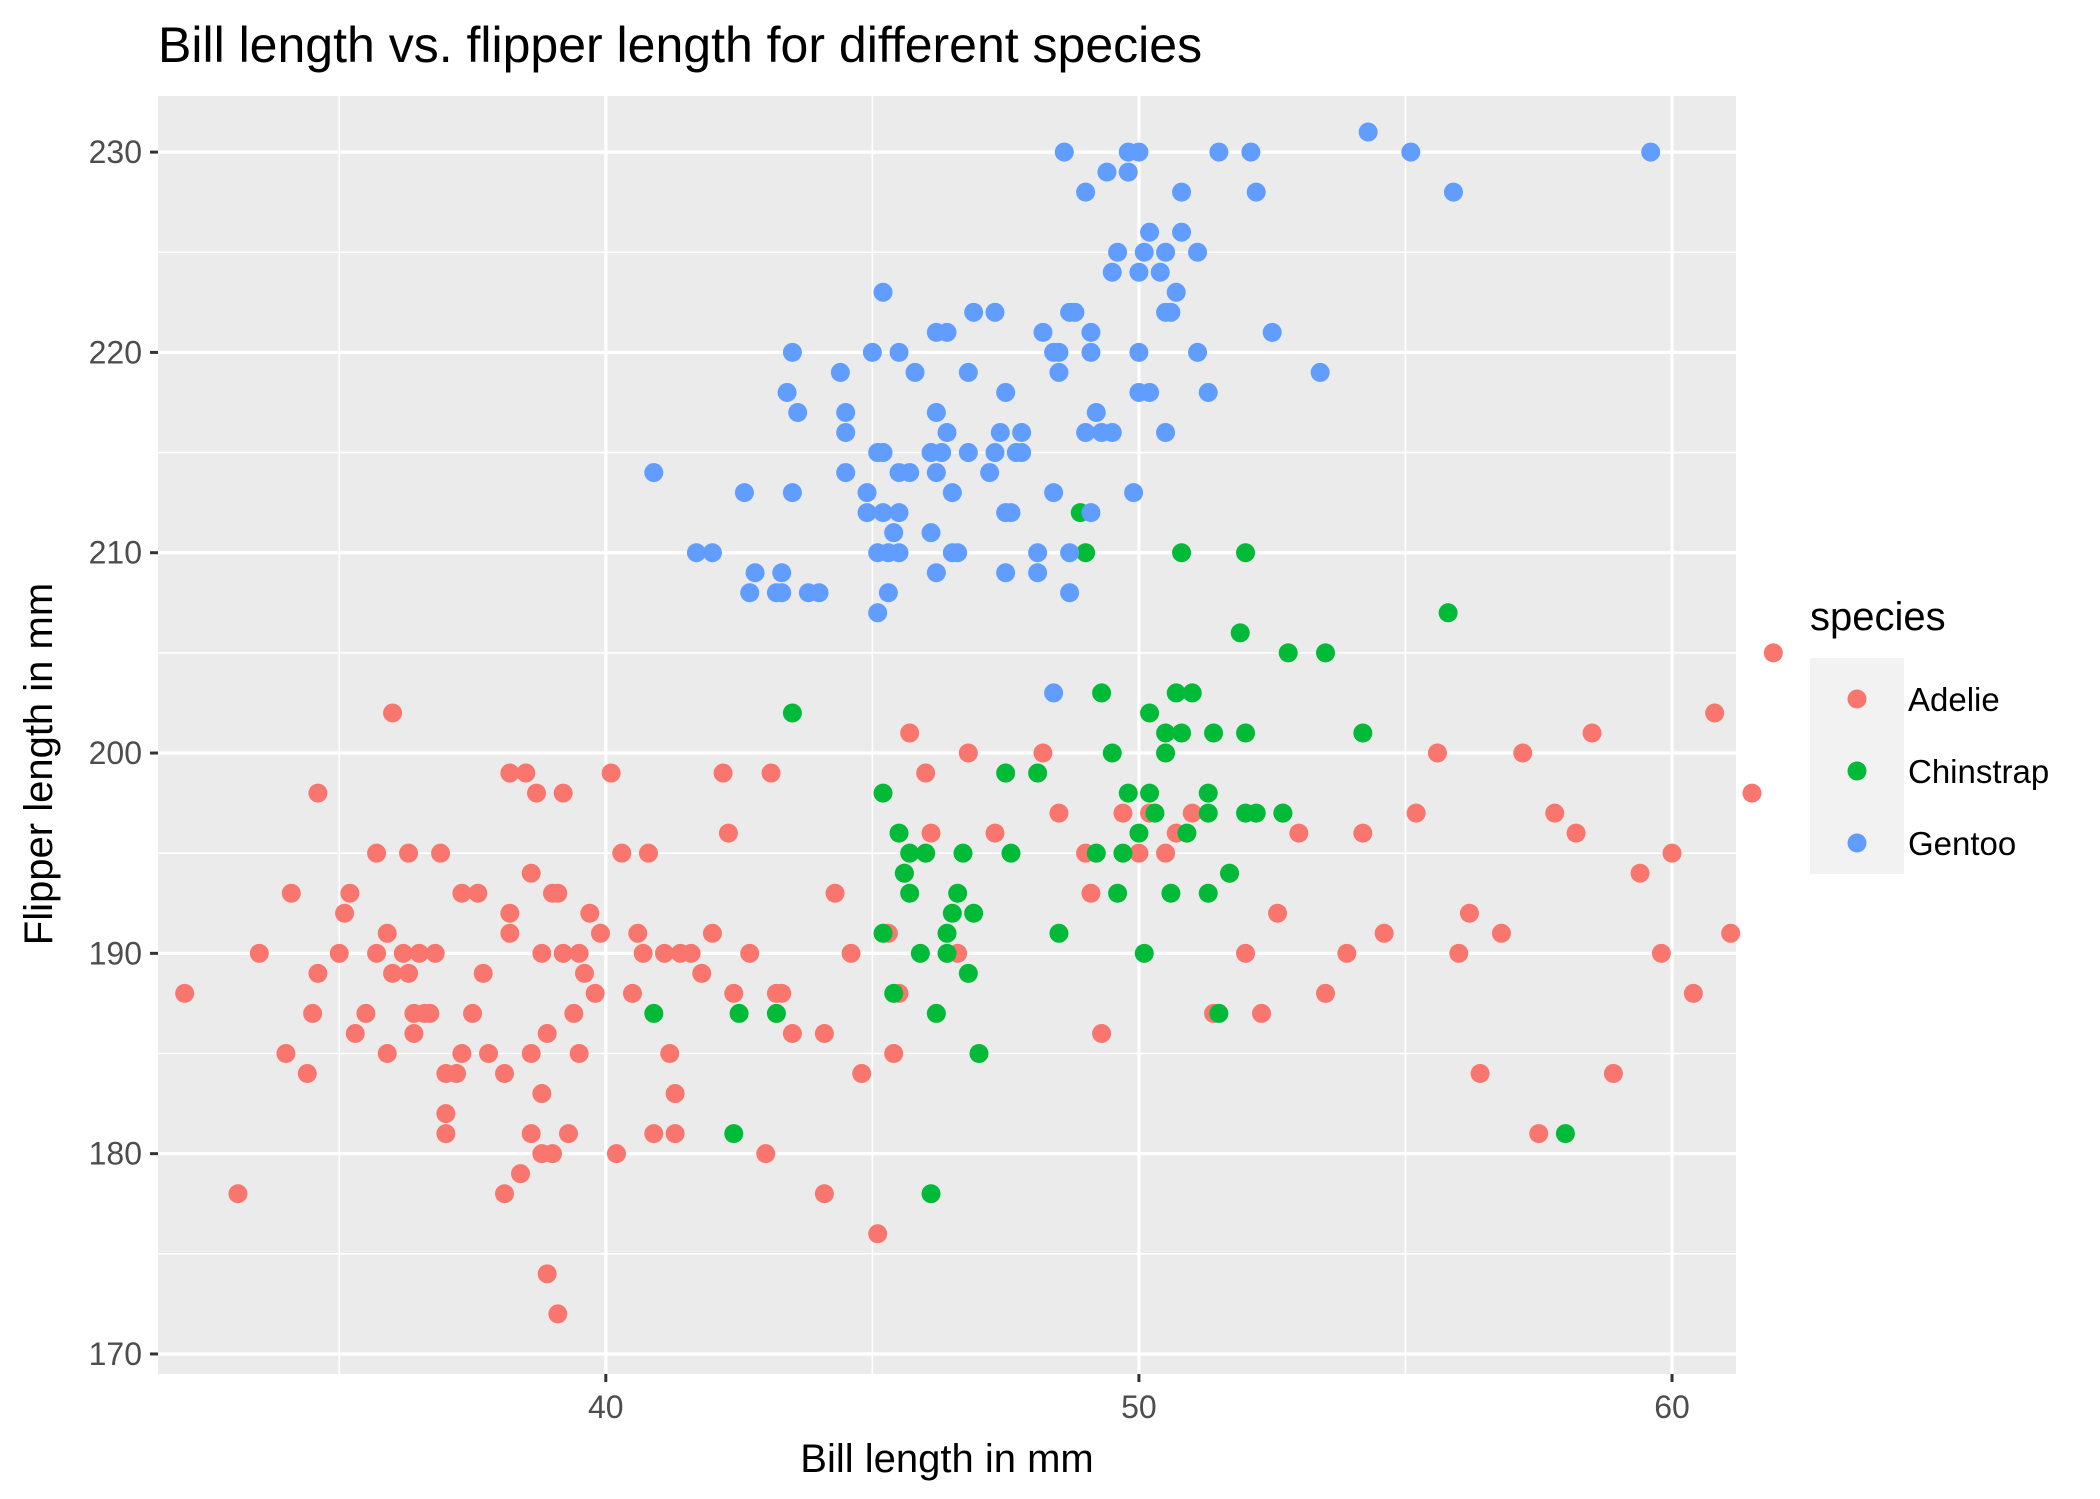  Describe the element at coordinates (1857, 843) in the screenshot. I see `legend-key-gentoo` at that location.